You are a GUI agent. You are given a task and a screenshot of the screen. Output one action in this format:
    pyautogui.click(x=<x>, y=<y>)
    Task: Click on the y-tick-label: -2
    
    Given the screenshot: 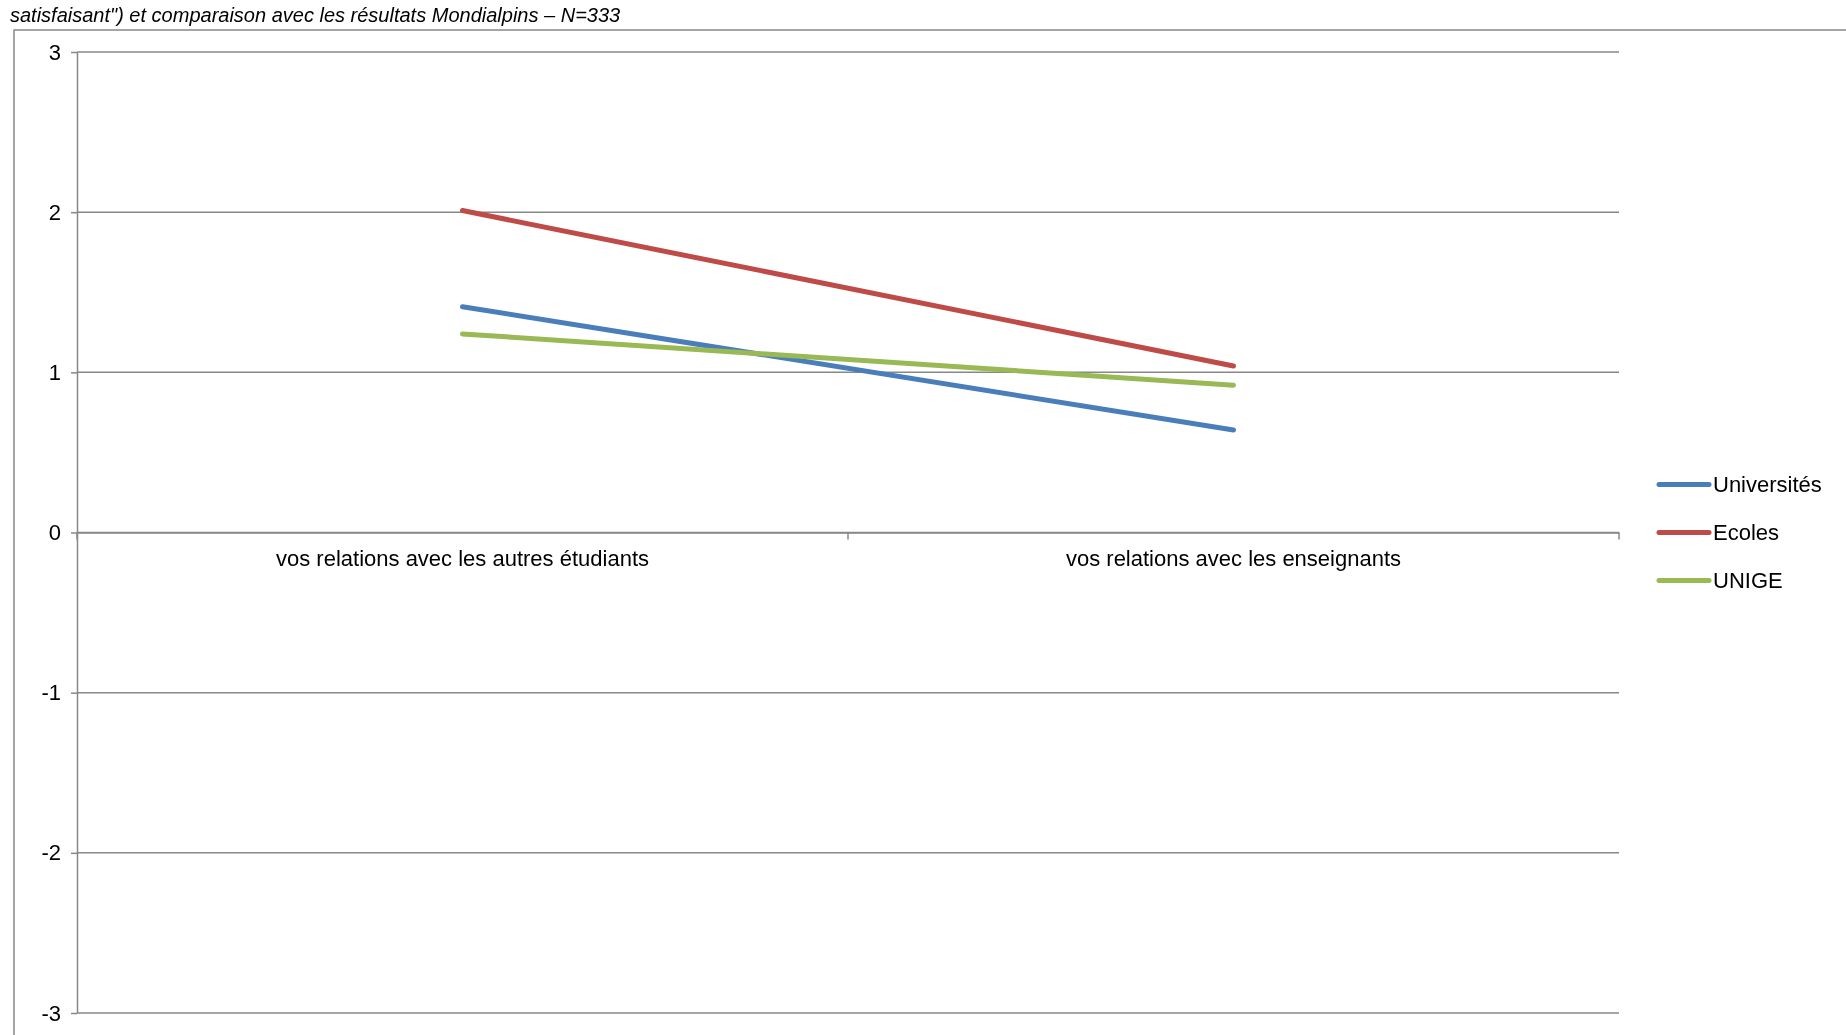 What is the action you would take?
    pyautogui.click(x=51, y=853)
    